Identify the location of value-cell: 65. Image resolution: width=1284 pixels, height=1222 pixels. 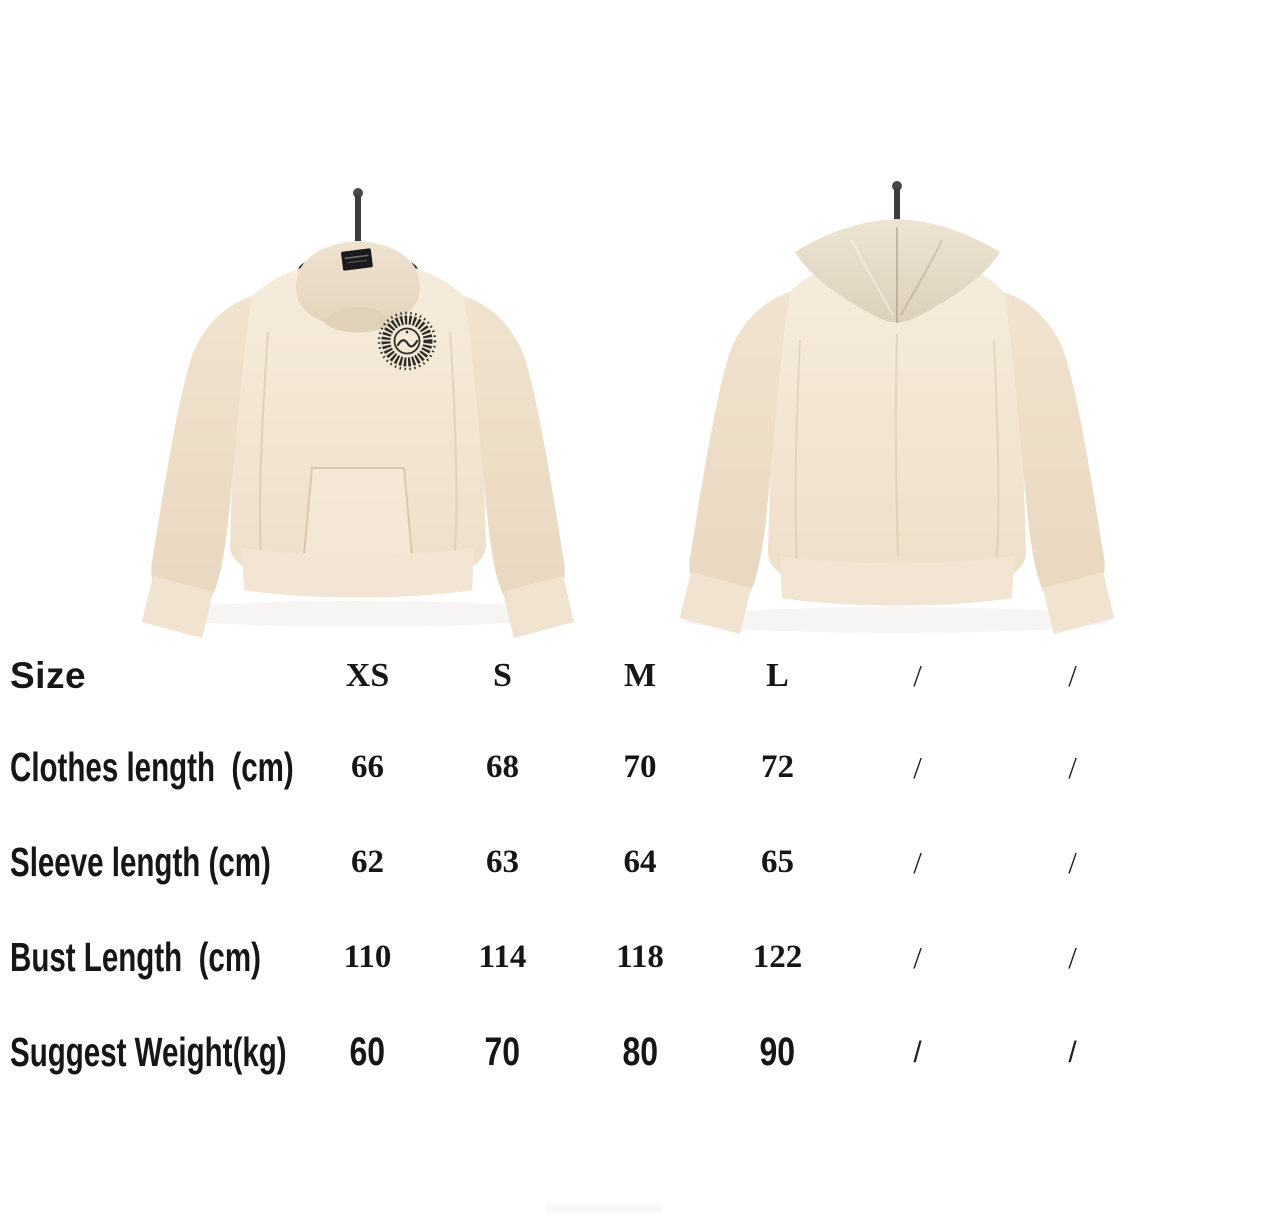
(777, 862).